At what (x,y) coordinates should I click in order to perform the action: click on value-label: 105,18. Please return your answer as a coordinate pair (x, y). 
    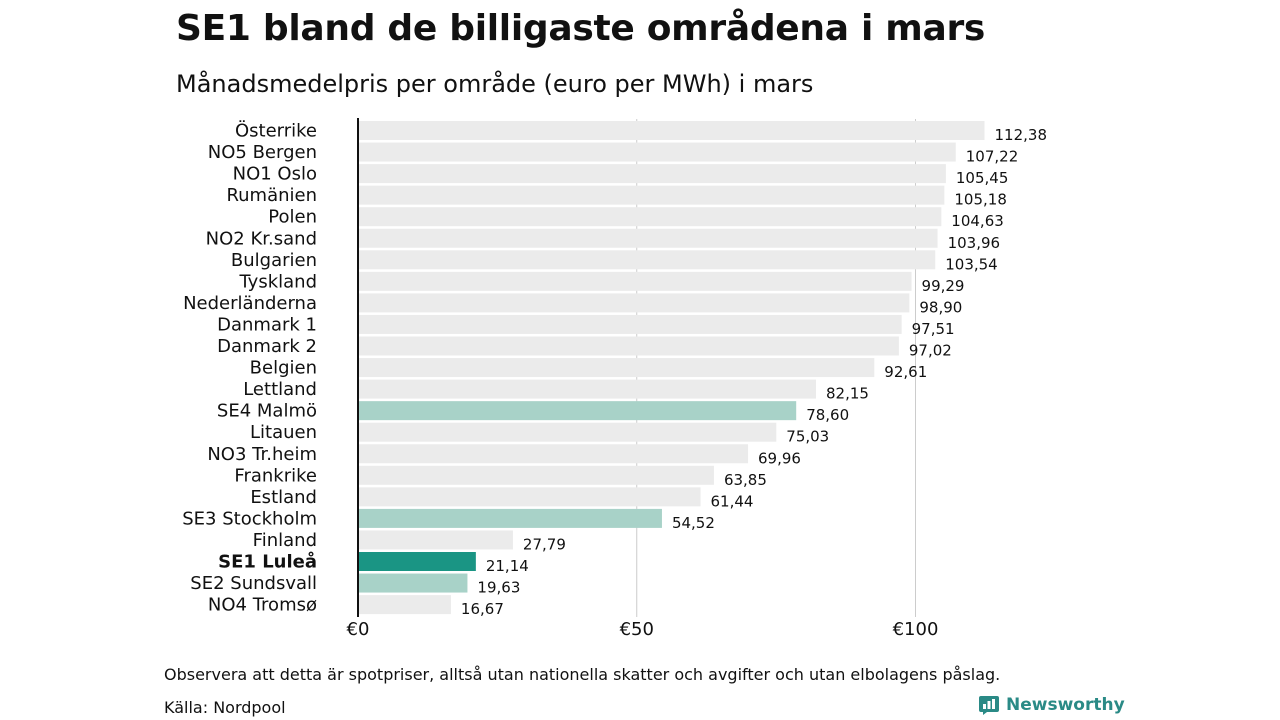
    Looking at the image, I should click on (980, 200).